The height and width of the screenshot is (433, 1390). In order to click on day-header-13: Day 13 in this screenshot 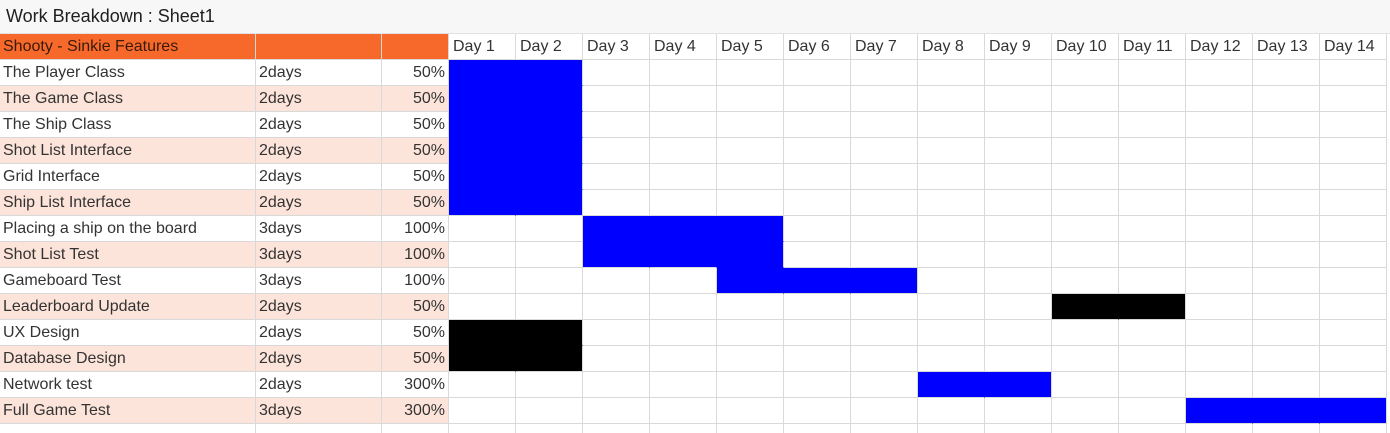, I will do `click(1286, 47)`.